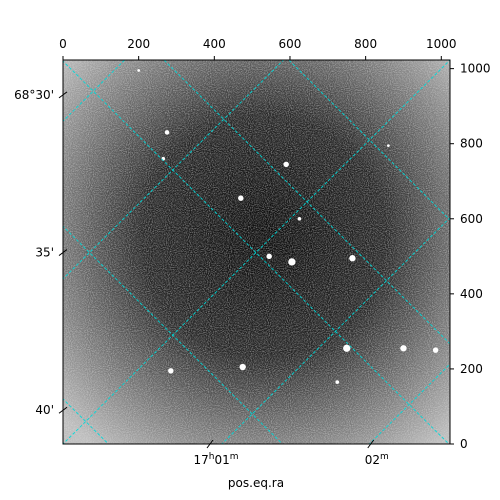 The width and height of the screenshot is (500, 500). Describe the element at coordinates (475, 69) in the screenshot. I see `y-tick-label-5: 1000` at that location.